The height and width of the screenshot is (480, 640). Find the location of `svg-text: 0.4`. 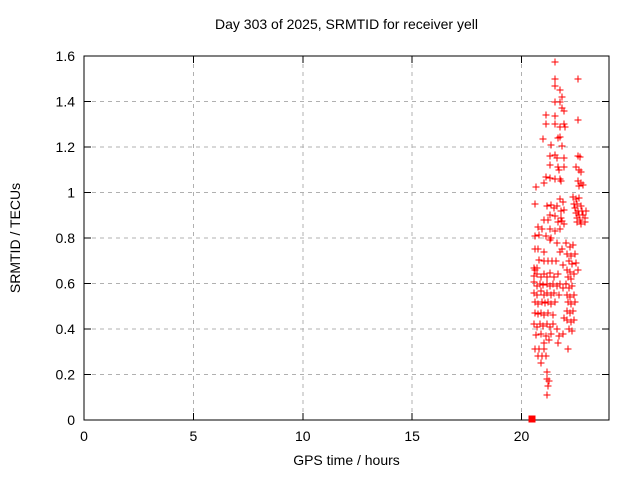

svg-text: 0.4 is located at coordinates (66, 329).